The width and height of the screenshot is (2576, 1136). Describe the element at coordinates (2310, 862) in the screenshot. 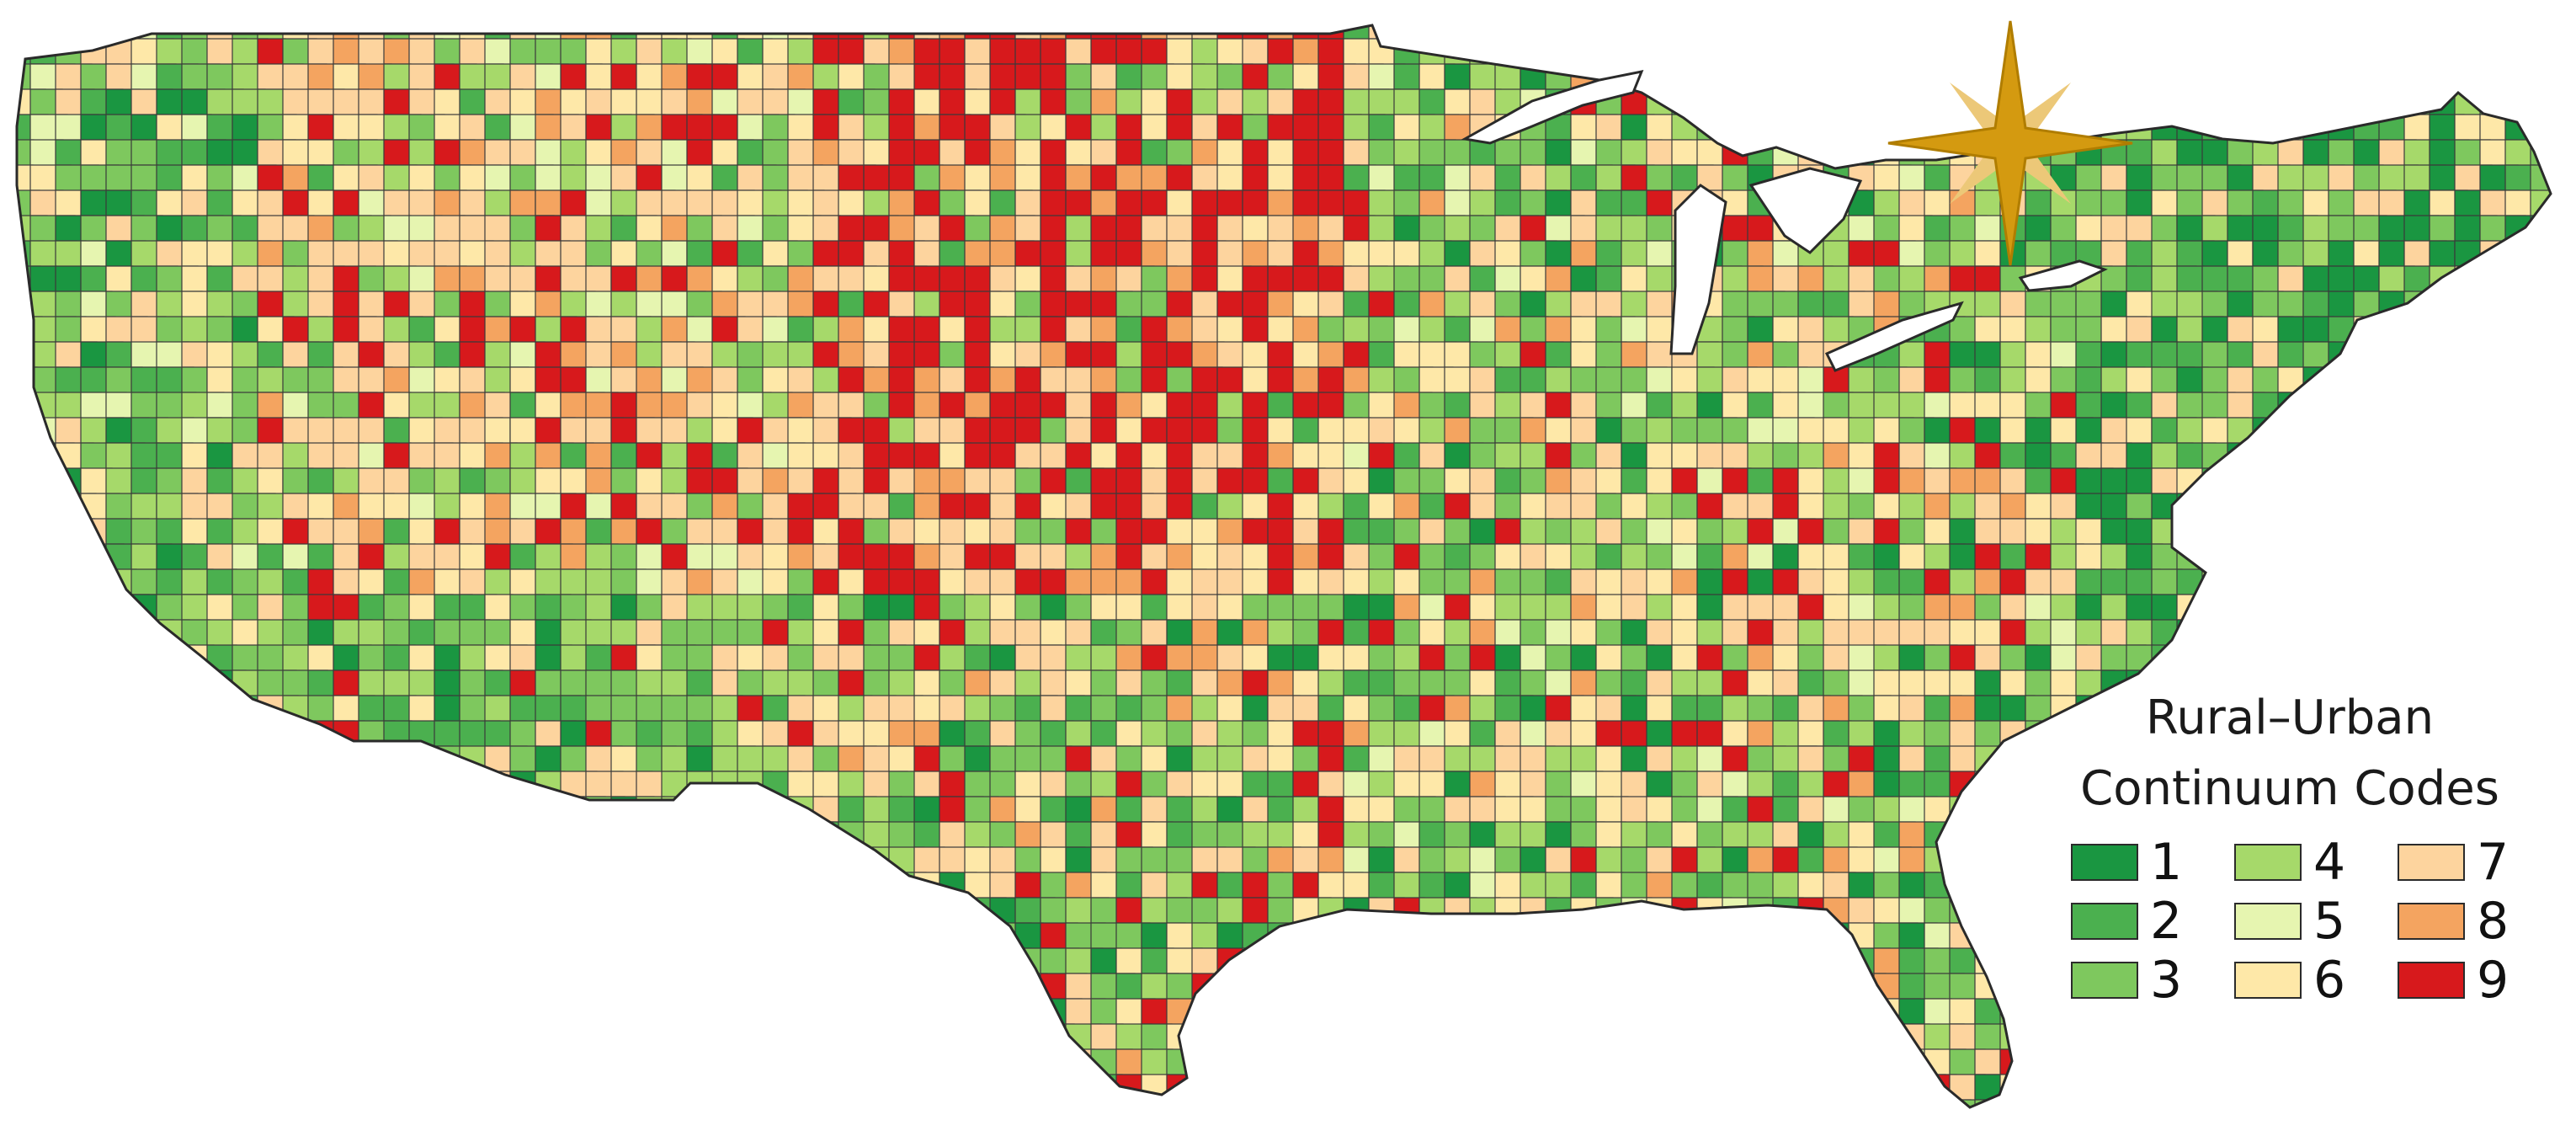

I see `legend-item-4: 4` at that location.